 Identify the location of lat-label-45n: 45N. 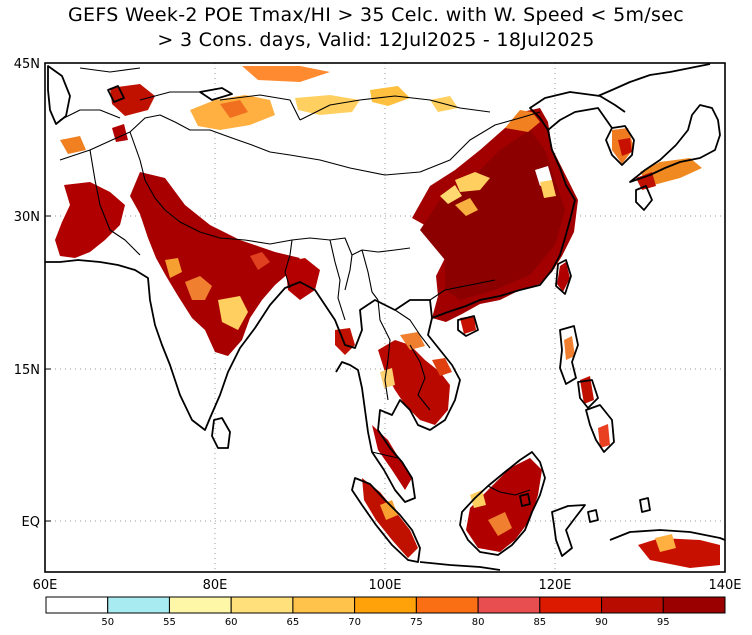
(27, 64).